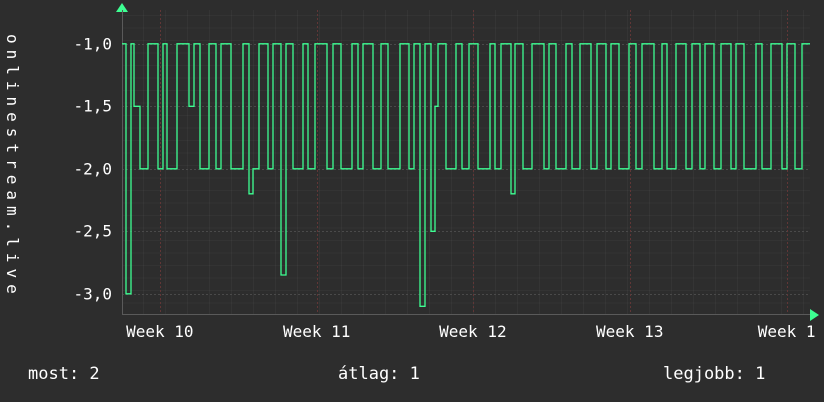  Describe the element at coordinates (92, 106) in the screenshot. I see `y-tick-label: -1,5` at that location.